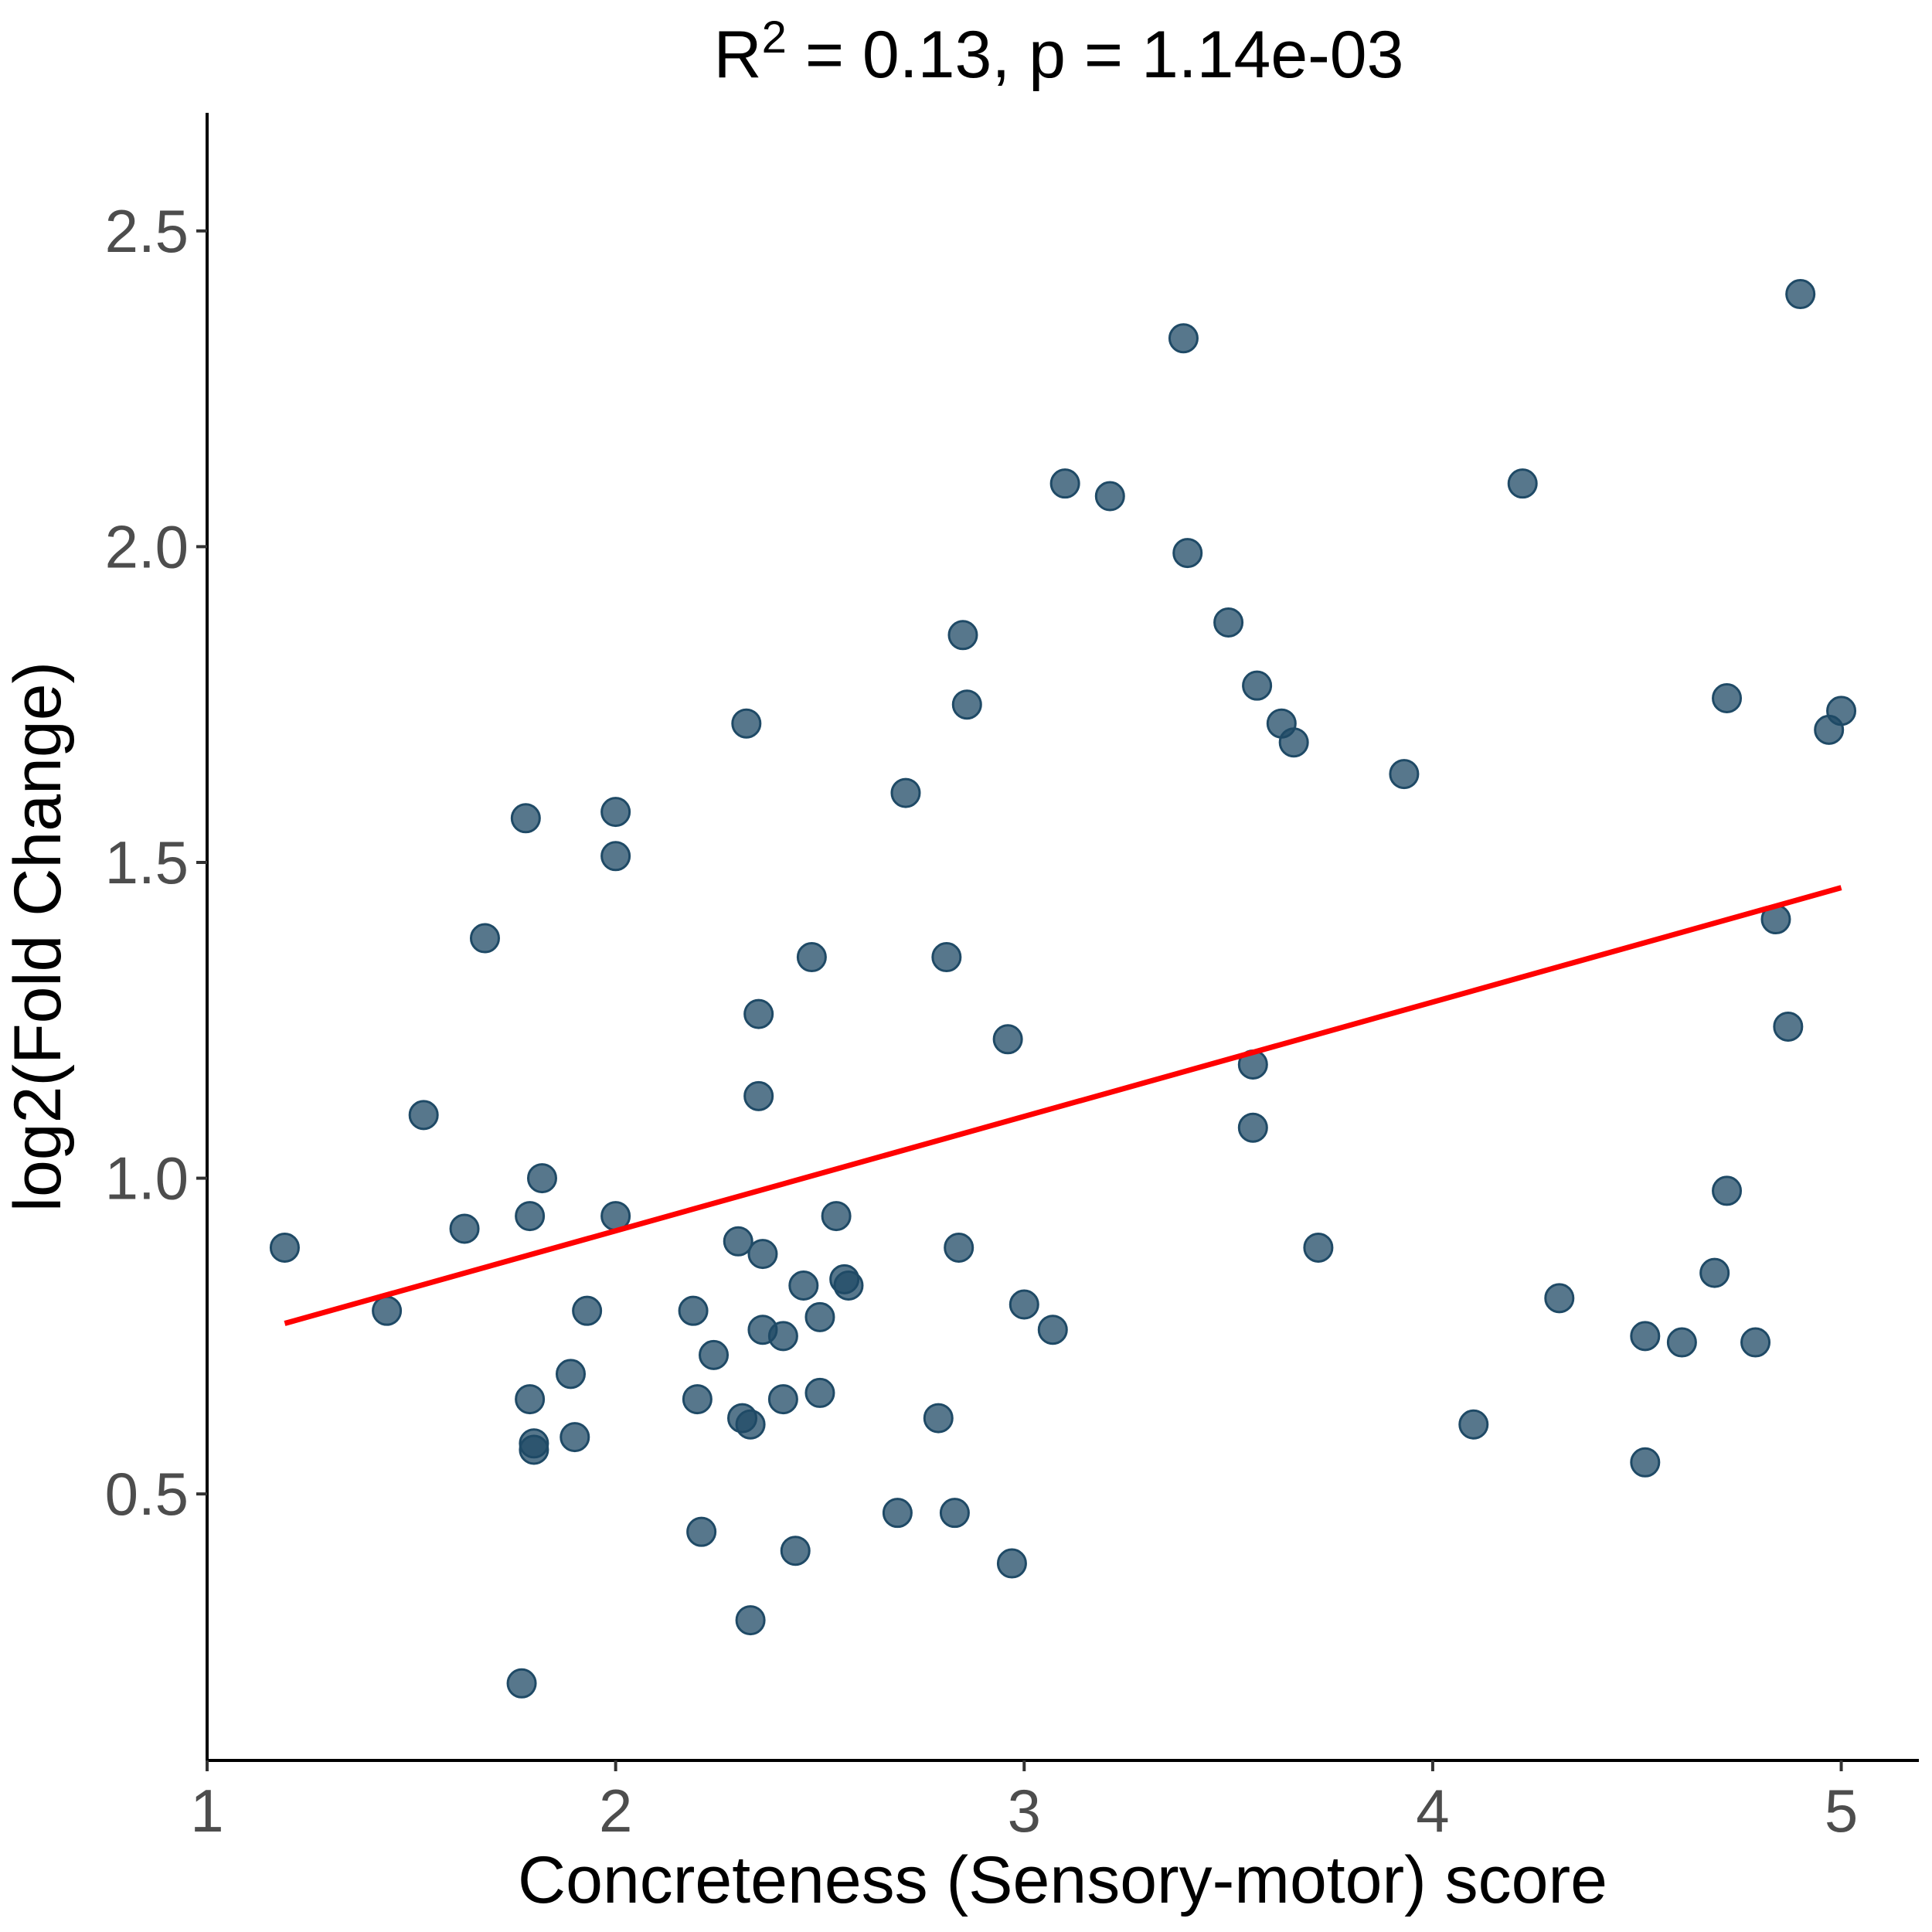 Image resolution: width=1932 pixels, height=1932 pixels. I want to click on y-axis-label: log2(Fold Change), so click(38, 937).